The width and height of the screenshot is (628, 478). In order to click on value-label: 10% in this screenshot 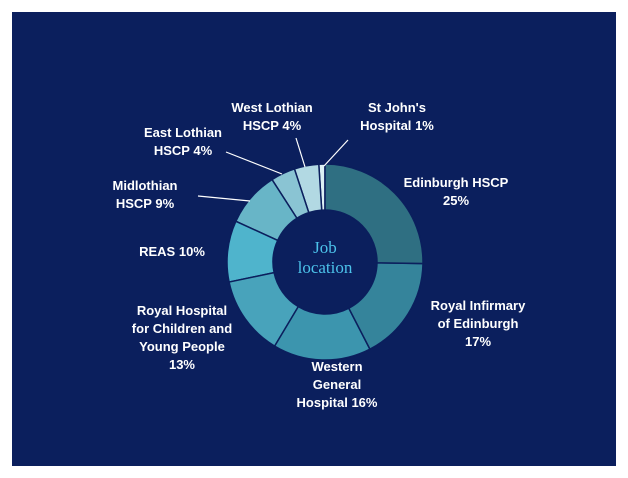, I will do `click(191, 251)`.